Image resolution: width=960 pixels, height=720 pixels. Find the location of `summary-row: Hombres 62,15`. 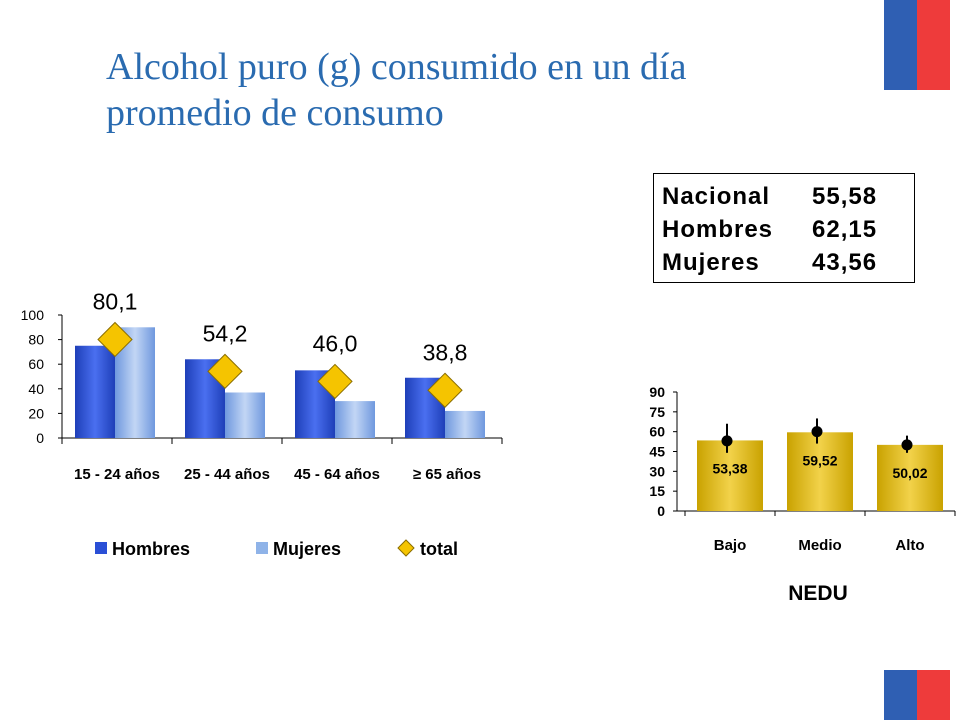

summary-row: Hombres 62,15 is located at coordinates (784, 229).